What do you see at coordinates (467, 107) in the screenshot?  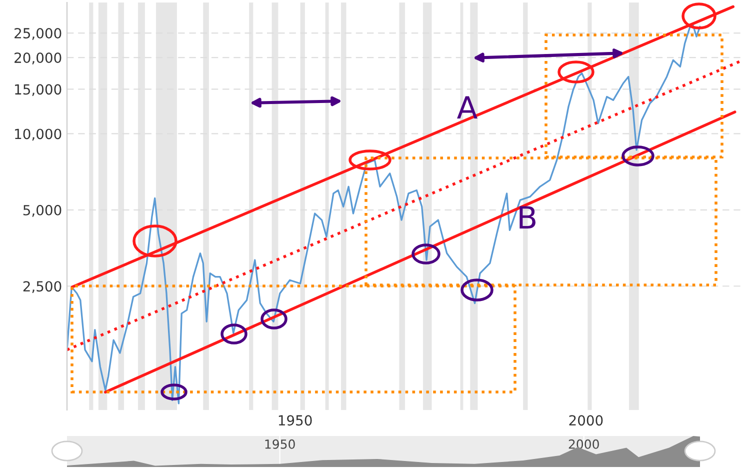 I see `annotation: A` at bounding box center [467, 107].